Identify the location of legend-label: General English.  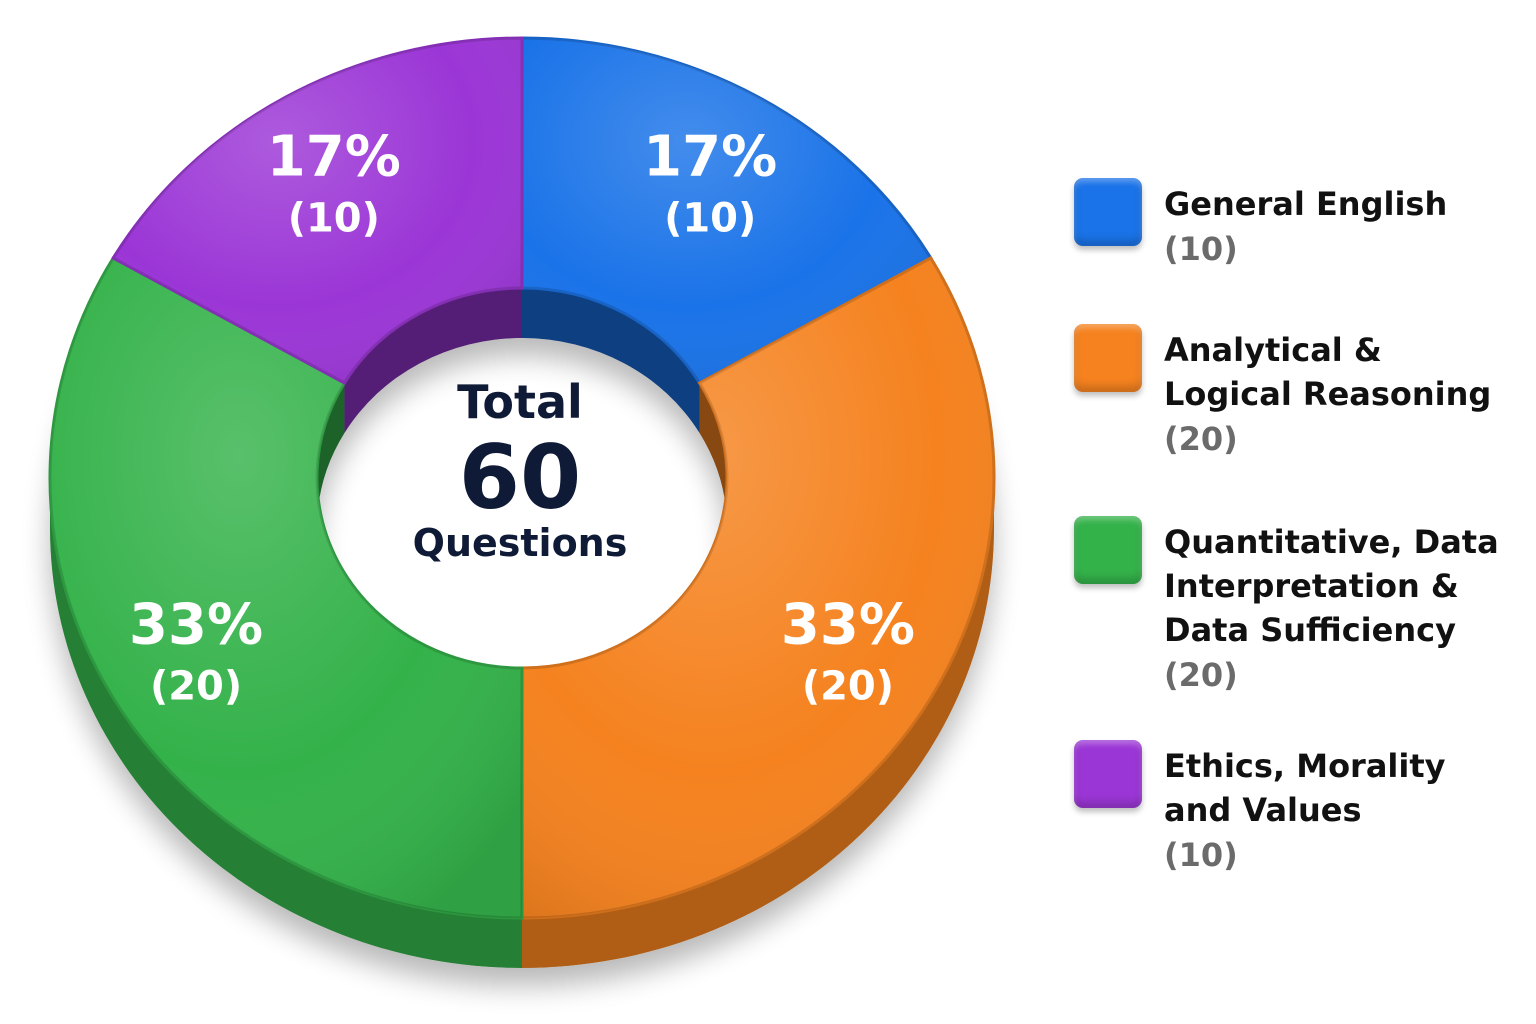
(1306, 204).